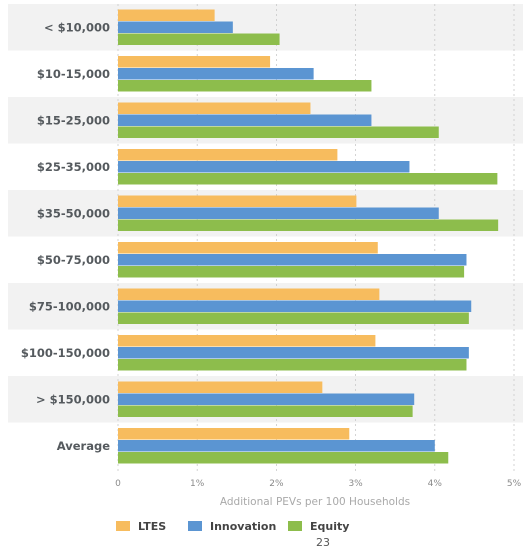  I want to click on category-label: $15-25,000, so click(73, 120).